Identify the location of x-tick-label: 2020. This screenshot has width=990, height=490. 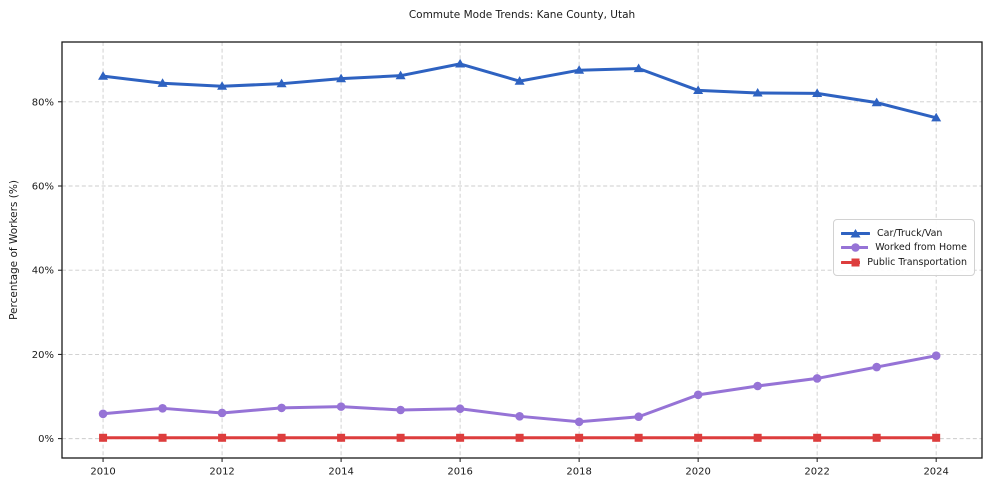
(697, 472).